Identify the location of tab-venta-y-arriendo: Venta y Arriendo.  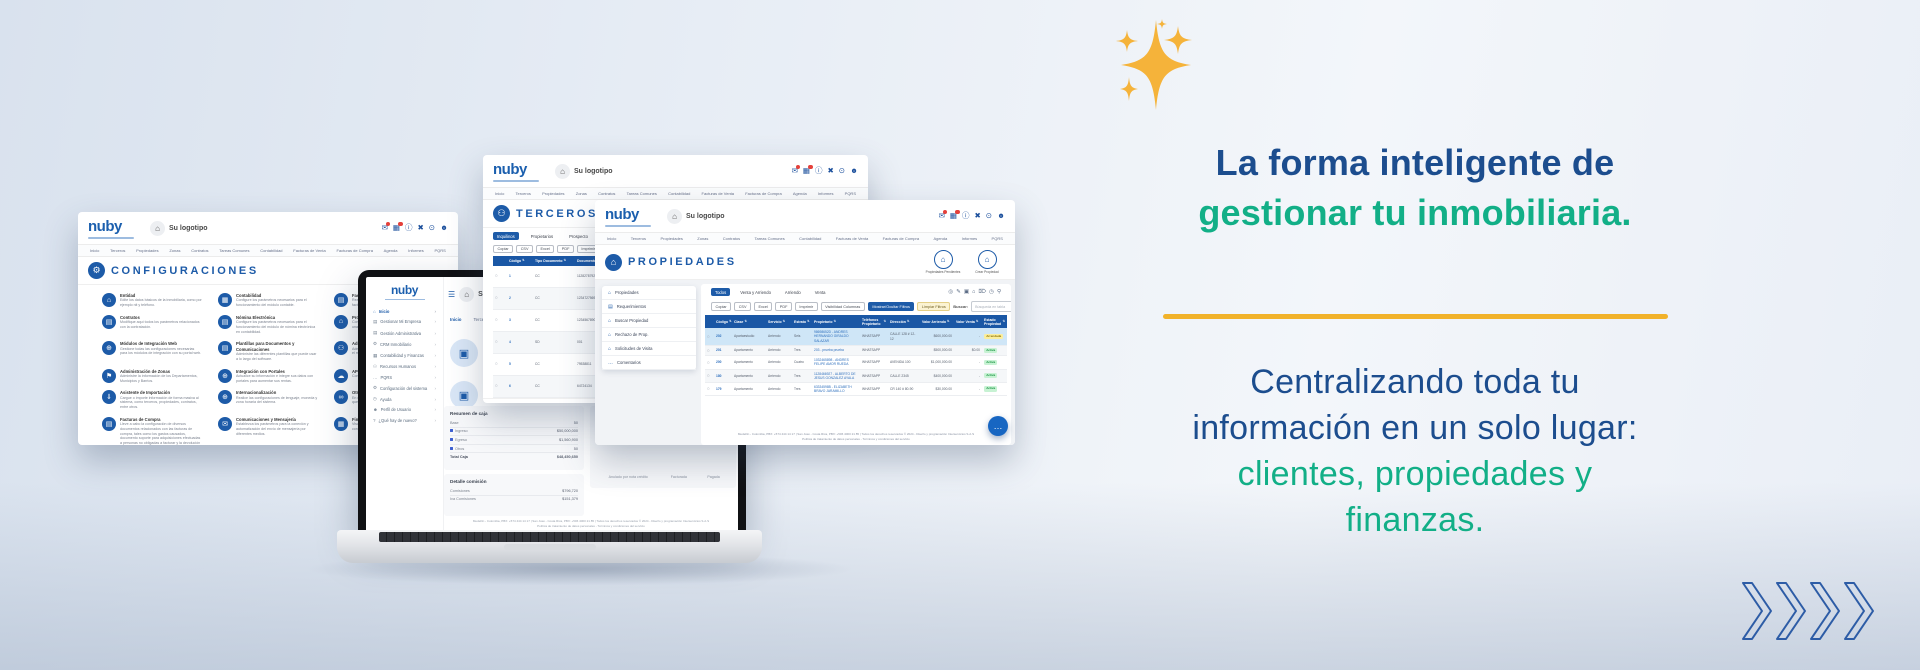
(755, 292).